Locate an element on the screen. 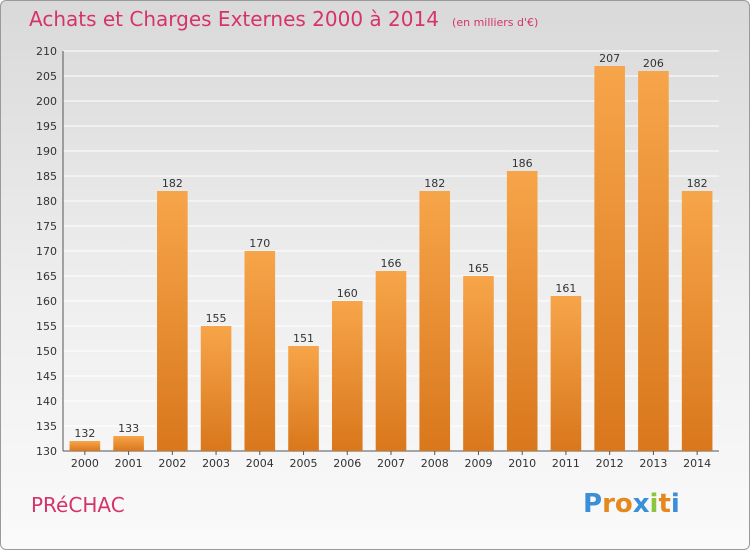 This screenshot has width=750, height=550. commune-name: PRéCHAC is located at coordinates (78, 505).